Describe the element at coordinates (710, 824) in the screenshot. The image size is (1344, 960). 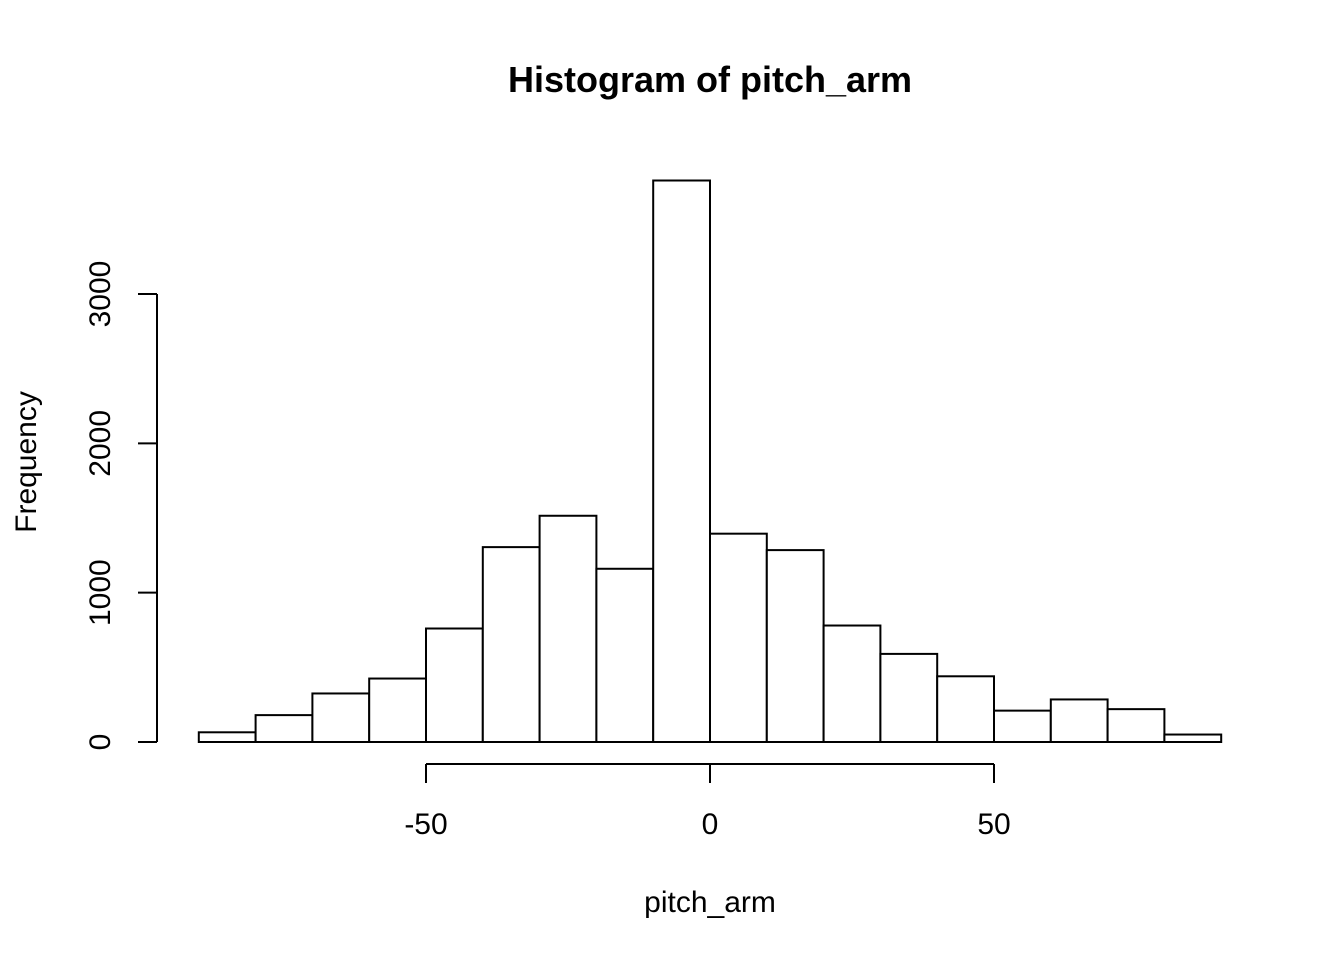
I see `x-tick-label: 0` at that location.